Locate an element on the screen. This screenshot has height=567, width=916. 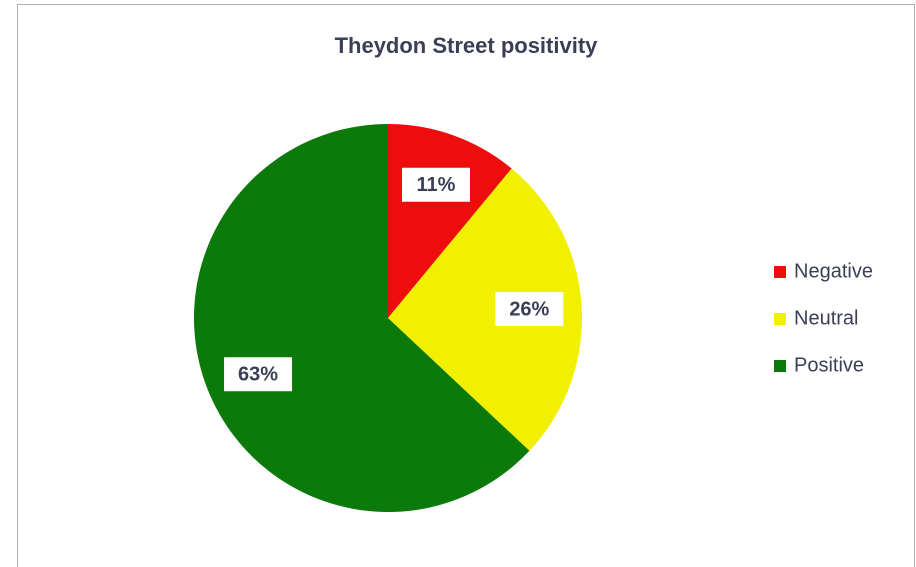
legend-label: Negative is located at coordinates (833, 271).